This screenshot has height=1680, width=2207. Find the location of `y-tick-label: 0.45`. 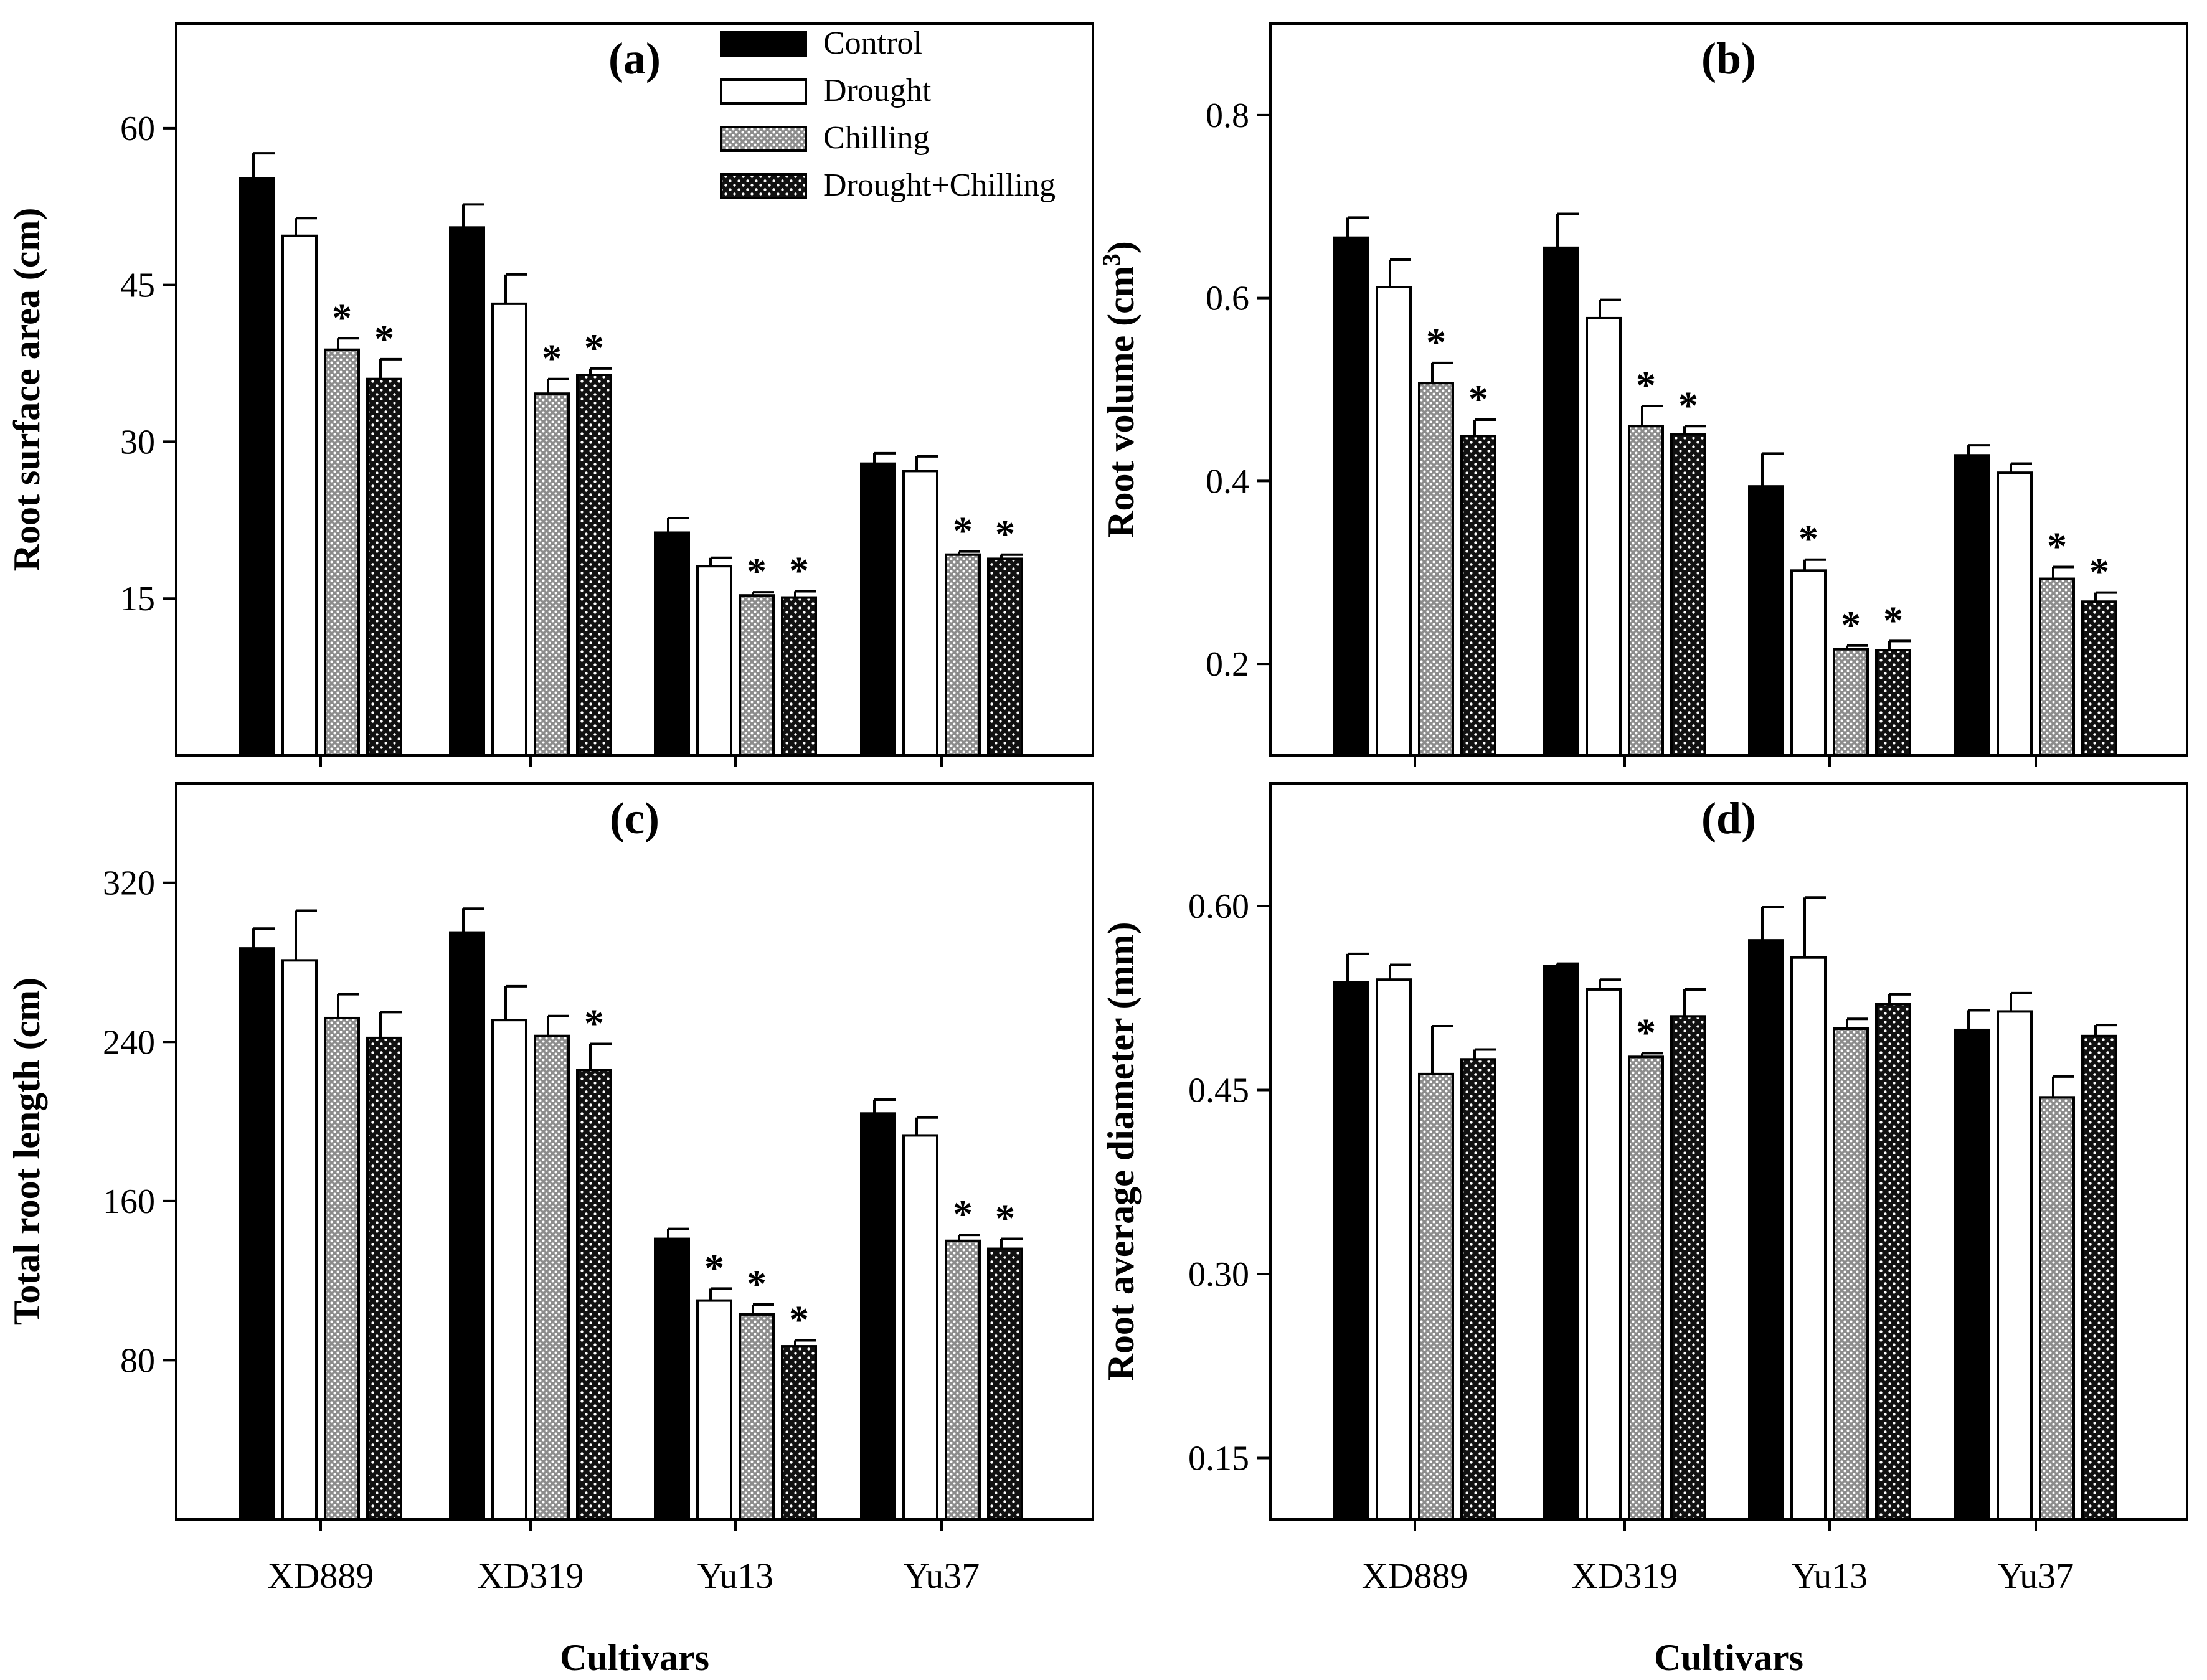

y-tick-label: 0.45 is located at coordinates (1218, 1091).